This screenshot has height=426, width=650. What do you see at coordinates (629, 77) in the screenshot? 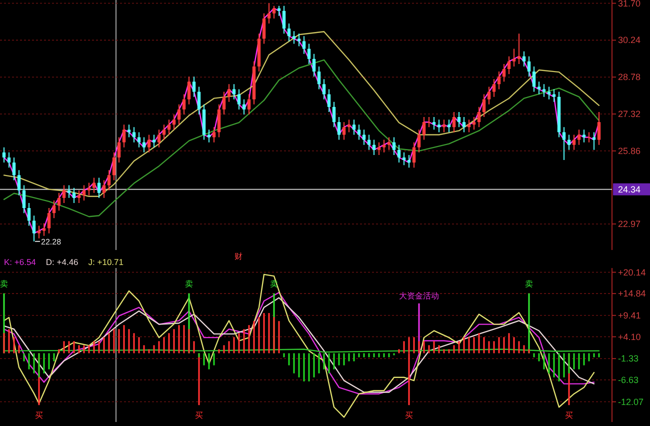
I see `y-tick-label: 28.78` at bounding box center [629, 77].